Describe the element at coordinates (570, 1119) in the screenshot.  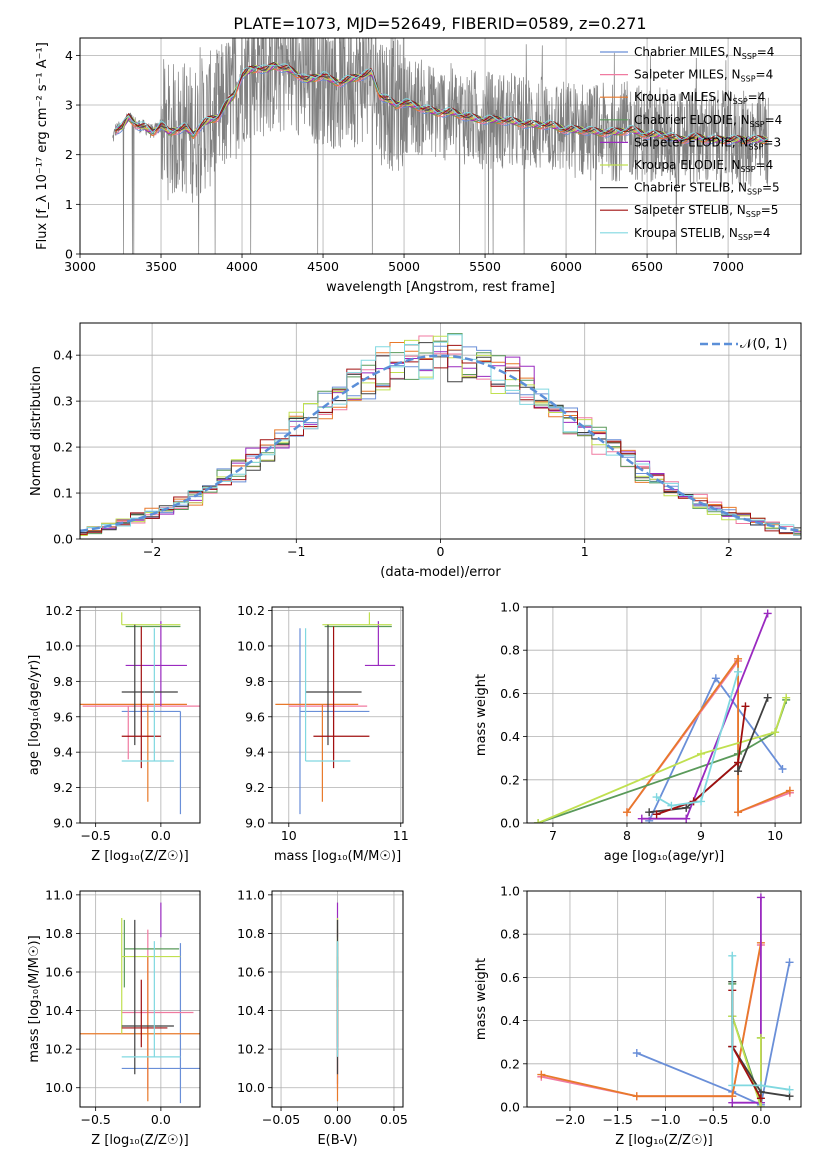
I see `x-tick-label: −2.0` at that location.